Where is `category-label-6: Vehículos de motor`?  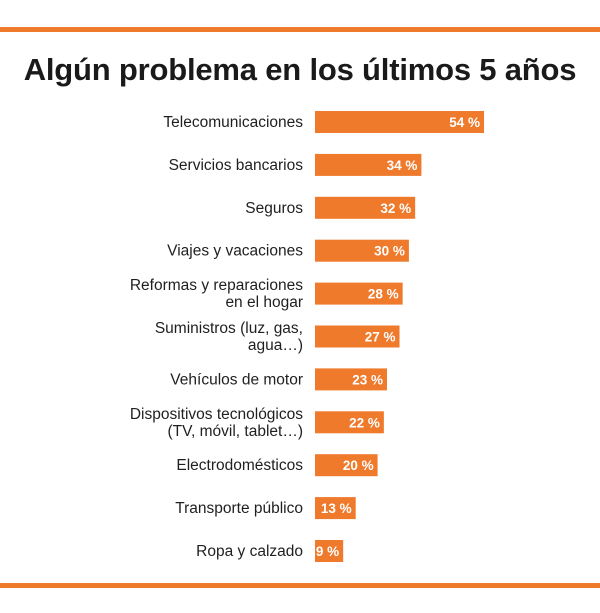
category-label-6: Vehículos de motor is located at coordinates (236, 379).